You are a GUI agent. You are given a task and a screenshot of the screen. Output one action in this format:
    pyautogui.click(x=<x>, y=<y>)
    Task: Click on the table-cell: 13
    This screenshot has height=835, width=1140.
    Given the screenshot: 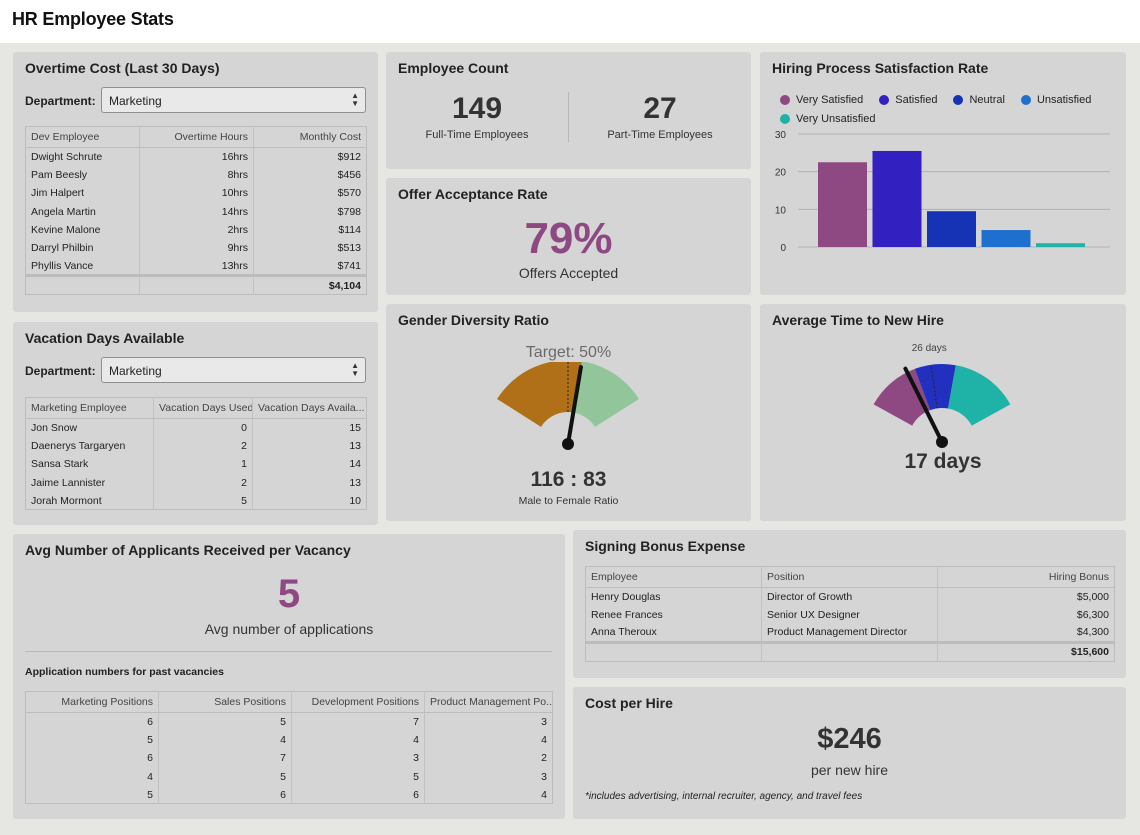 What is the action you would take?
    pyautogui.click(x=309, y=482)
    